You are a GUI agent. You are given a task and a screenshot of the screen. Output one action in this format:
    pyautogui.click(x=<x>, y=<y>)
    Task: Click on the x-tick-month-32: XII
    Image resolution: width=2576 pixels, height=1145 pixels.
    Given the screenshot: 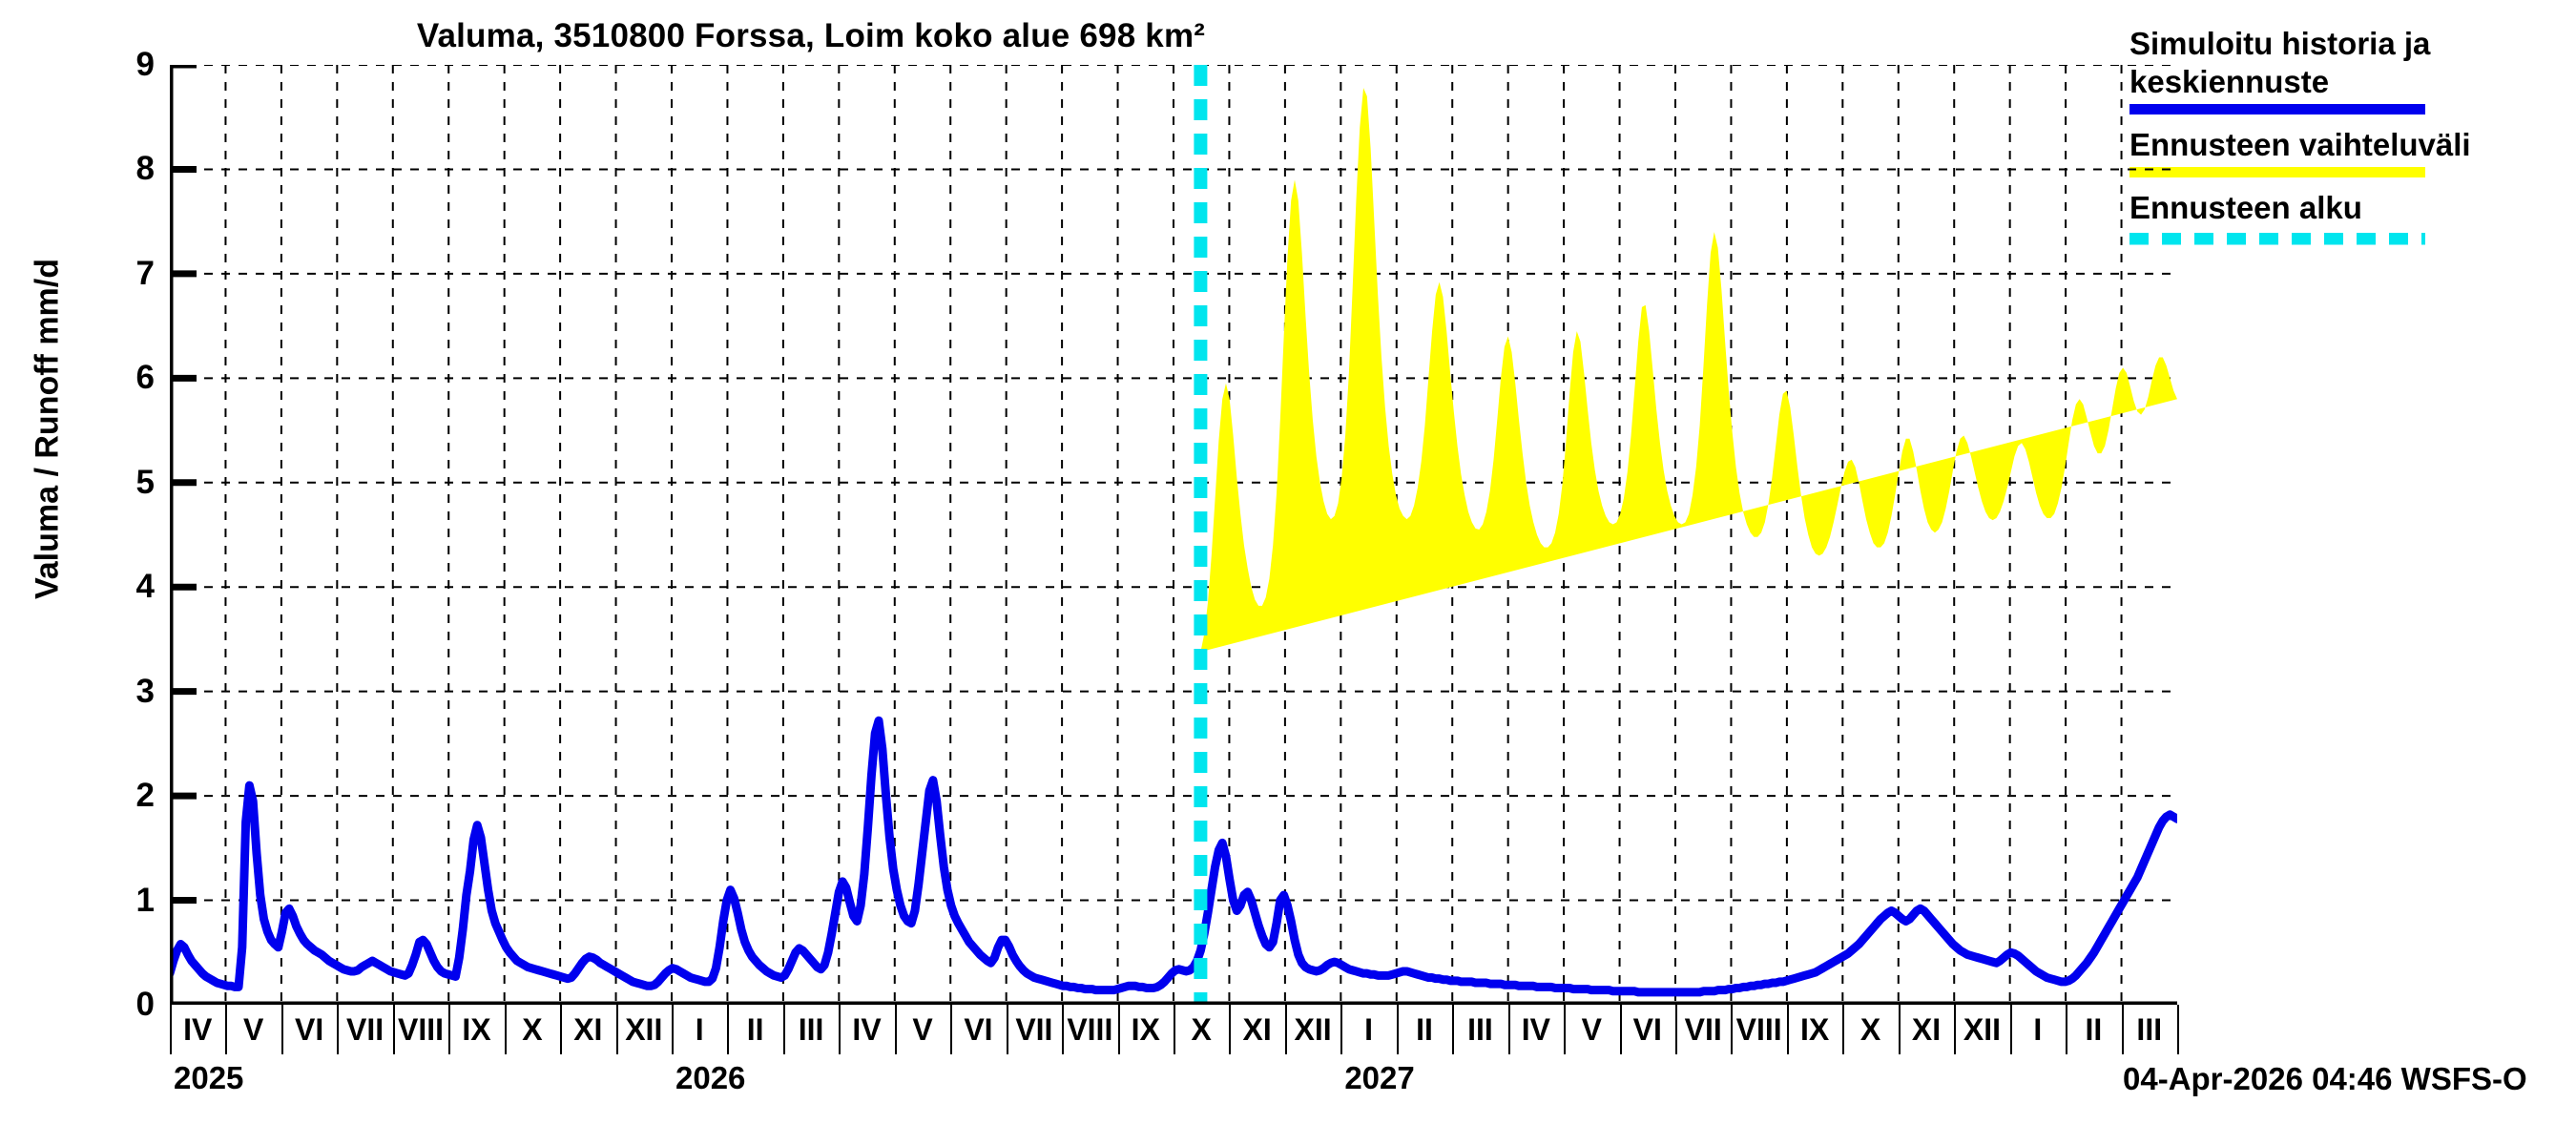 What is the action you would take?
    pyautogui.click(x=1982, y=1029)
    